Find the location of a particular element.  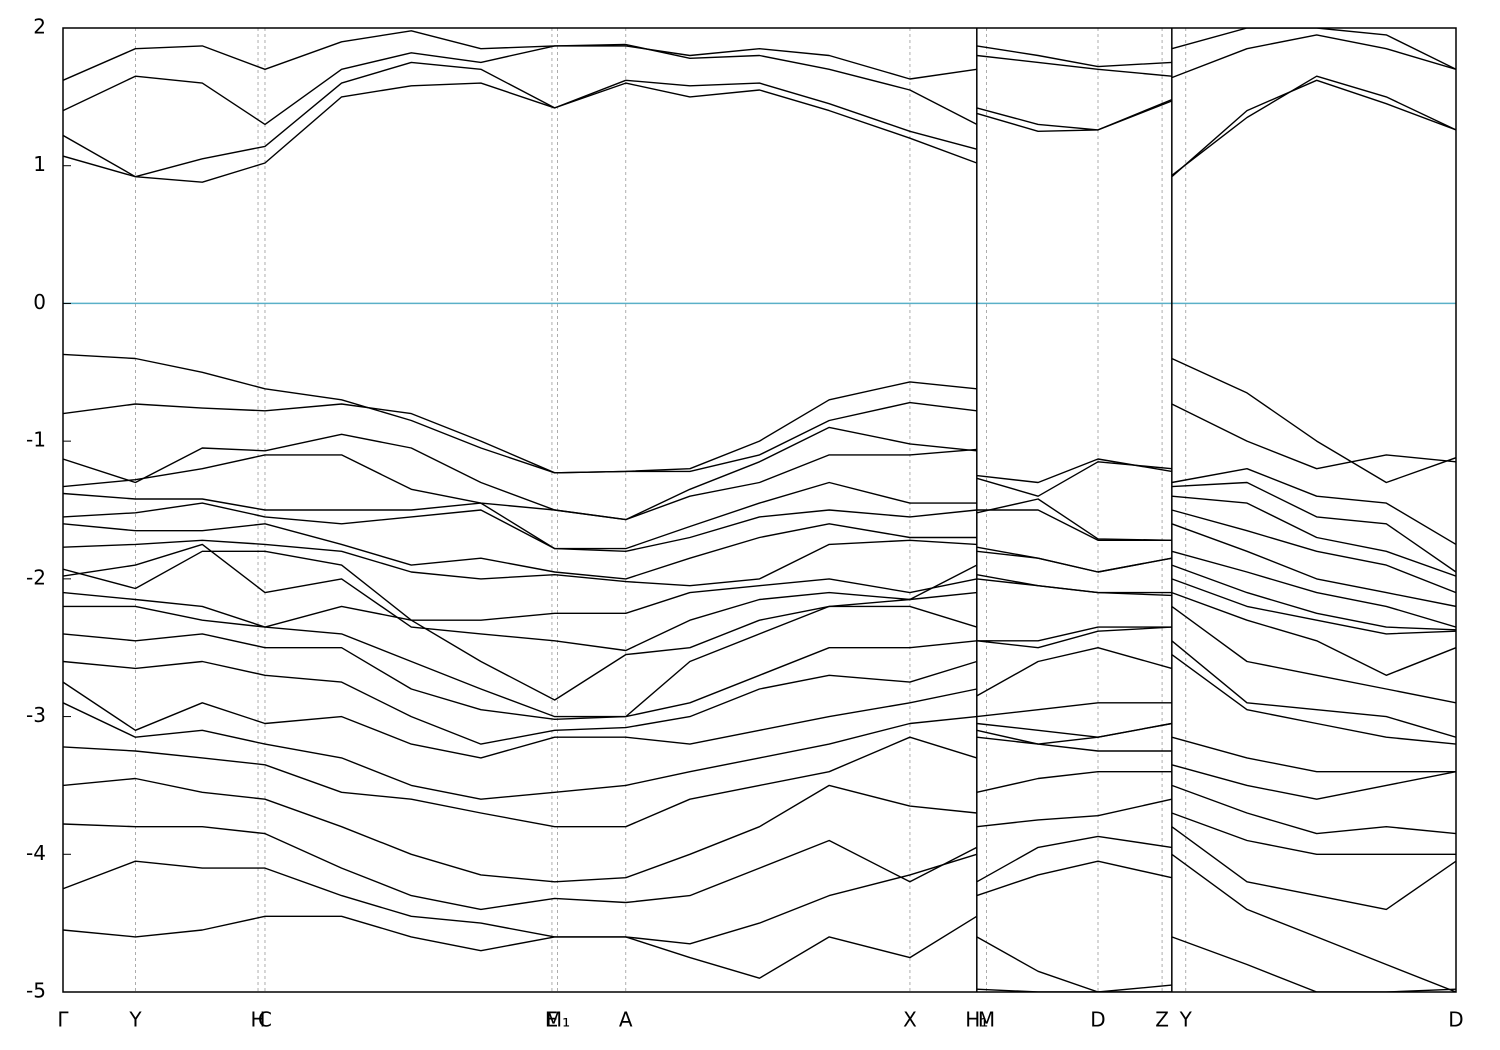

x-tick-label: Γ is located at coordinates (63, 1020).